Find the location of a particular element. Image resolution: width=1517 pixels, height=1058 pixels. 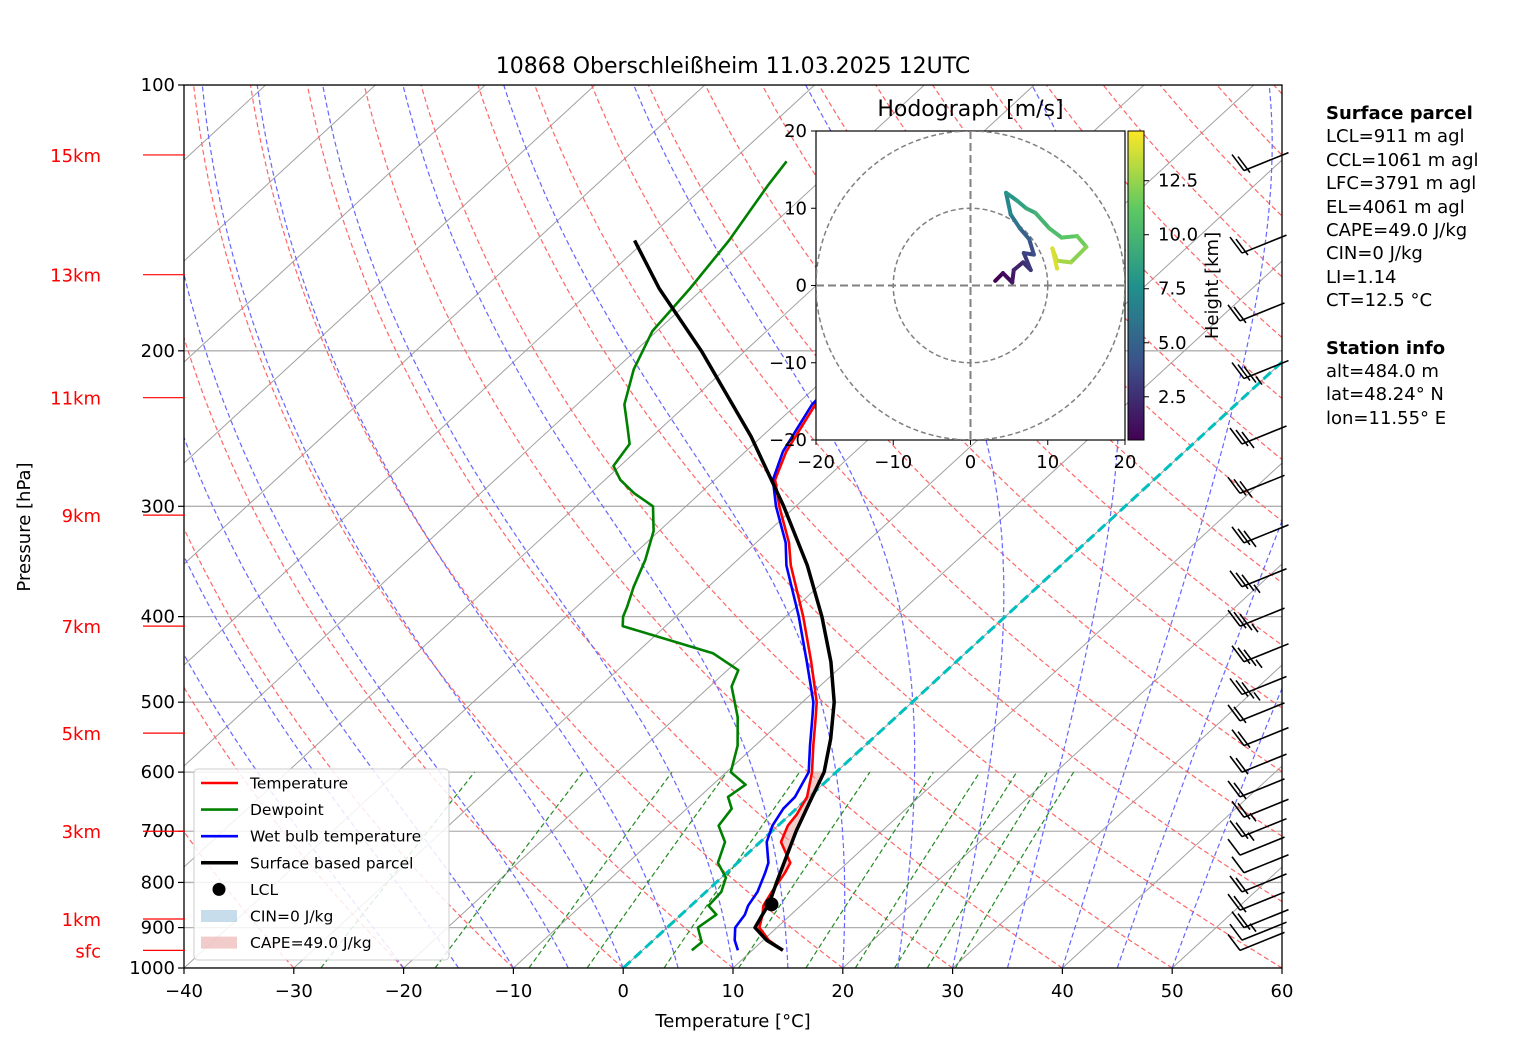

surface-line-cin: CIN=0 J/kg is located at coordinates (1402, 253).